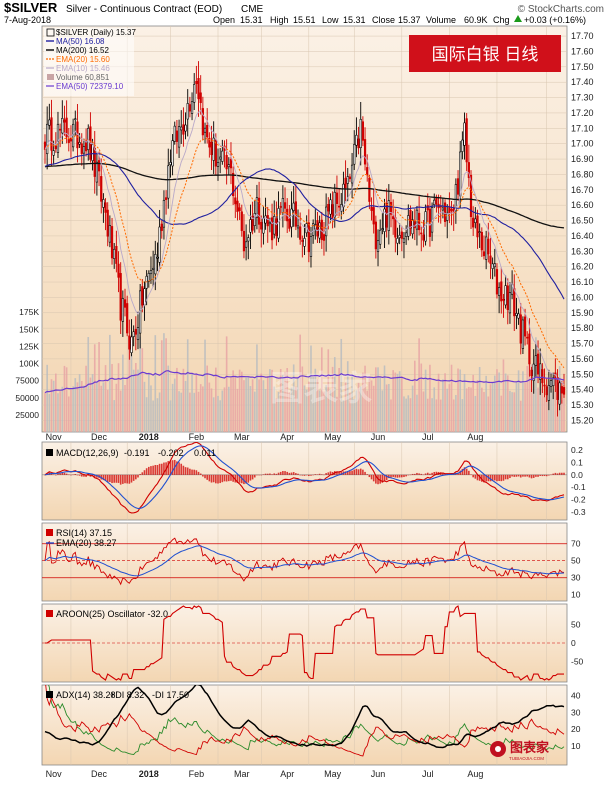 Image resolution: width=609 pixels, height=788 pixels. What do you see at coordinates (96, 32) in the screenshot?
I see `legend-price: $SILVER (Daily) 15.37` at bounding box center [96, 32].